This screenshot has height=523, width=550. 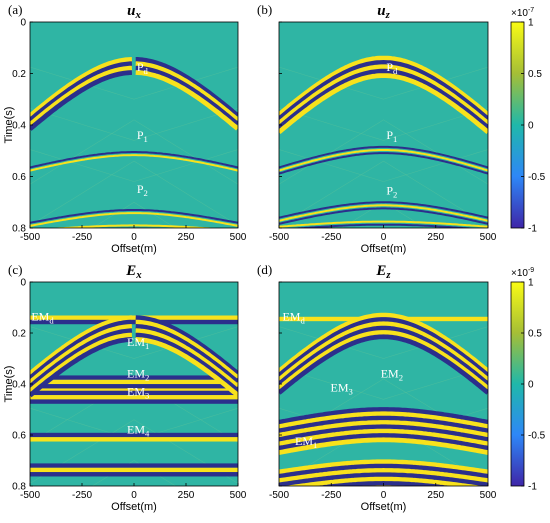 What do you see at coordinates (537, 436) in the screenshot?
I see `colorbar-tick-label: -0.5` at bounding box center [537, 436].